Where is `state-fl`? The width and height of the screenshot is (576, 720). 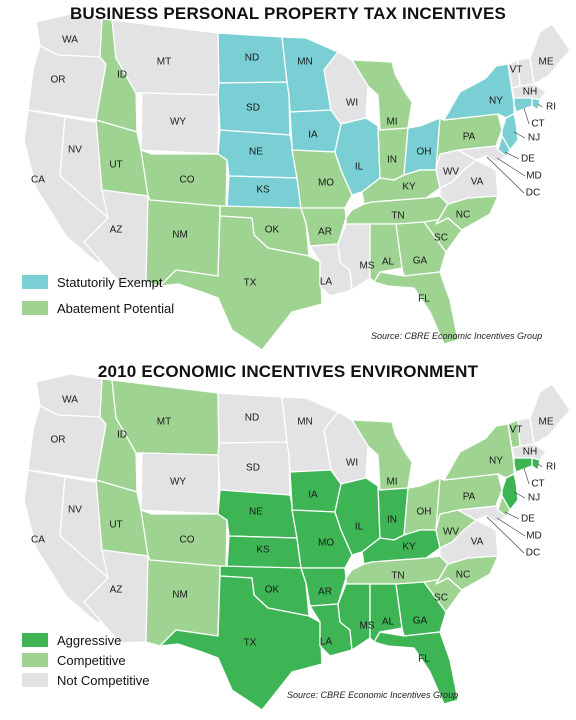 state-fl is located at coordinates (416, 308).